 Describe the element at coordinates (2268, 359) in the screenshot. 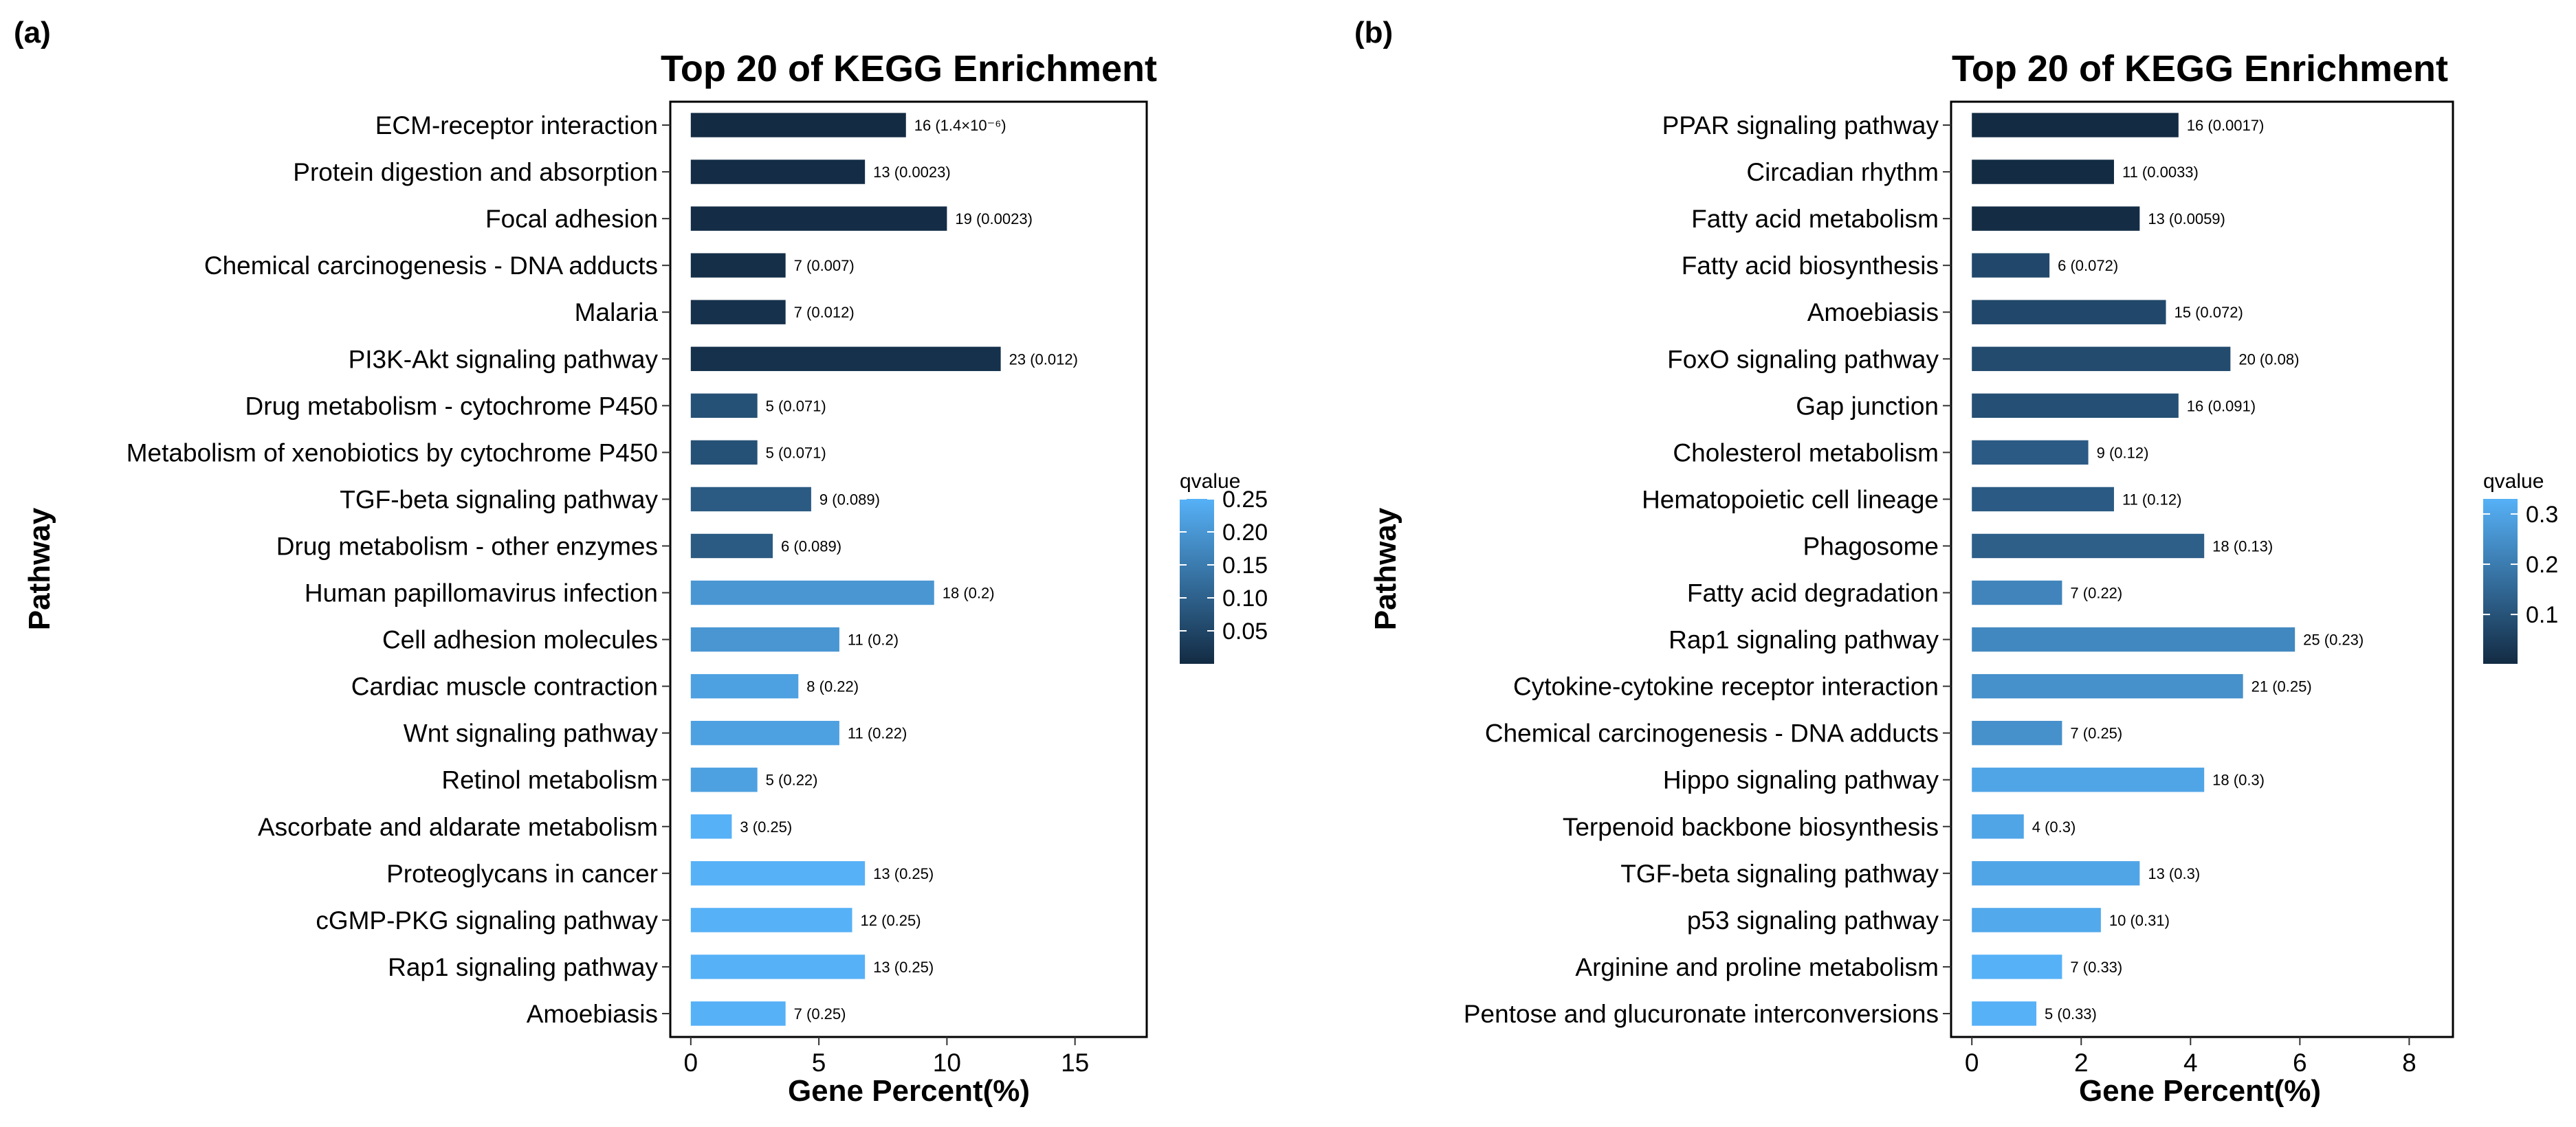

I see `data-label-b-6: 20 (0.08)` at that location.